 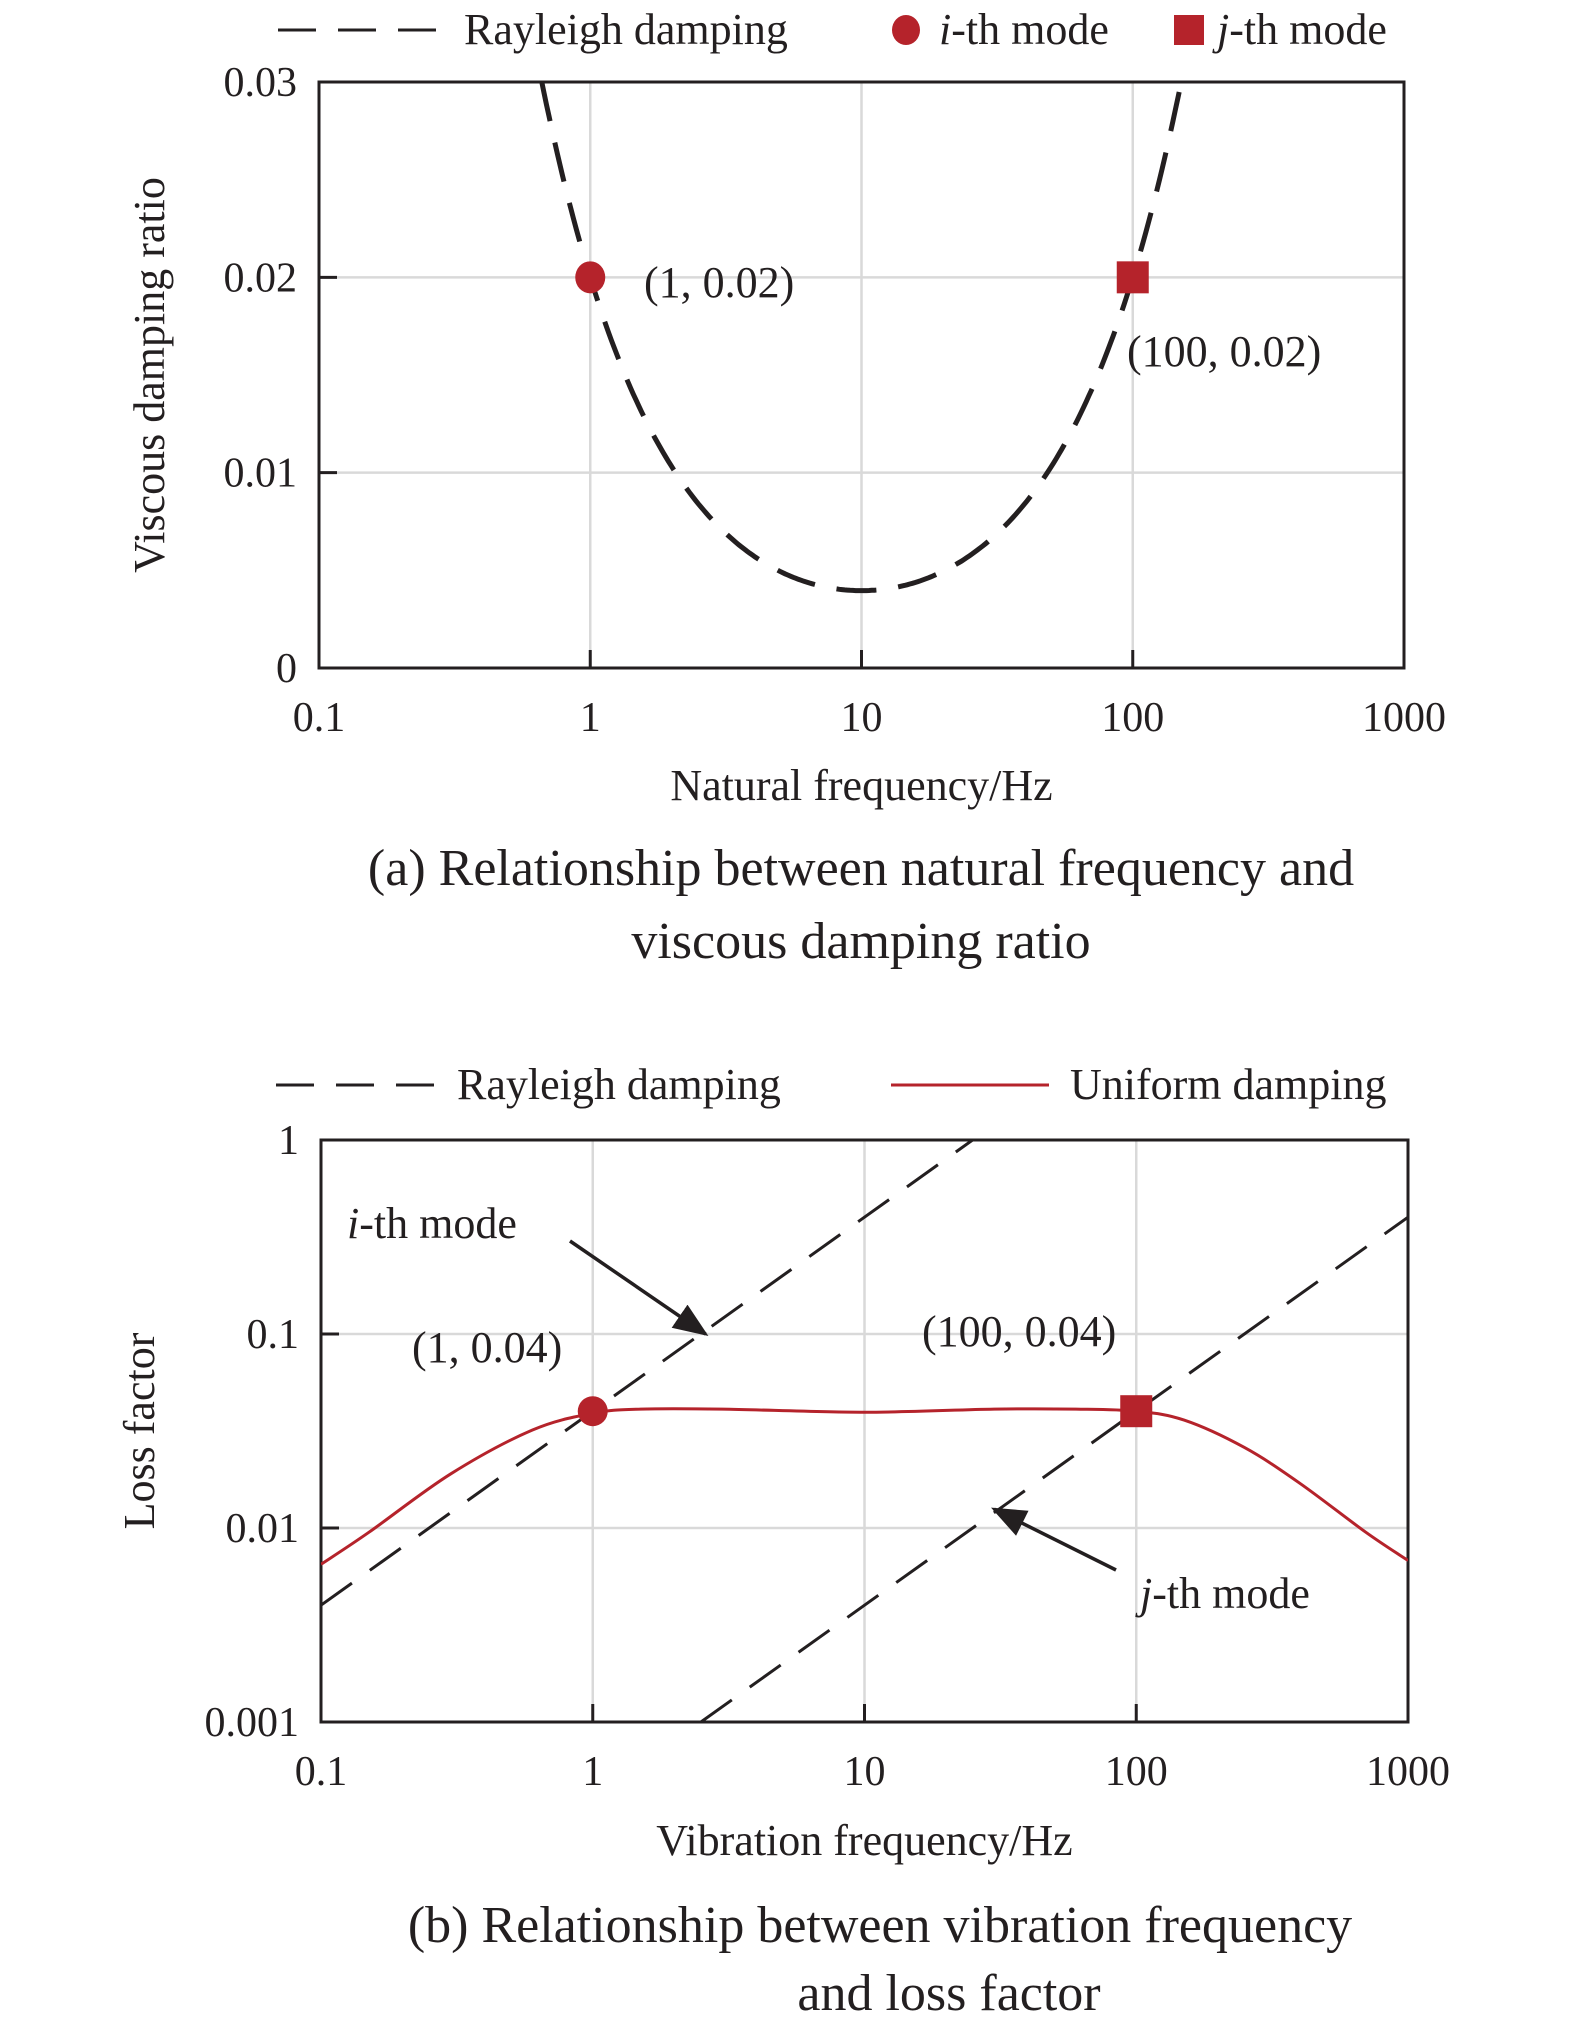 What do you see at coordinates (261, 83) in the screenshot?
I see `y-tick-label: 0.03` at bounding box center [261, 83].